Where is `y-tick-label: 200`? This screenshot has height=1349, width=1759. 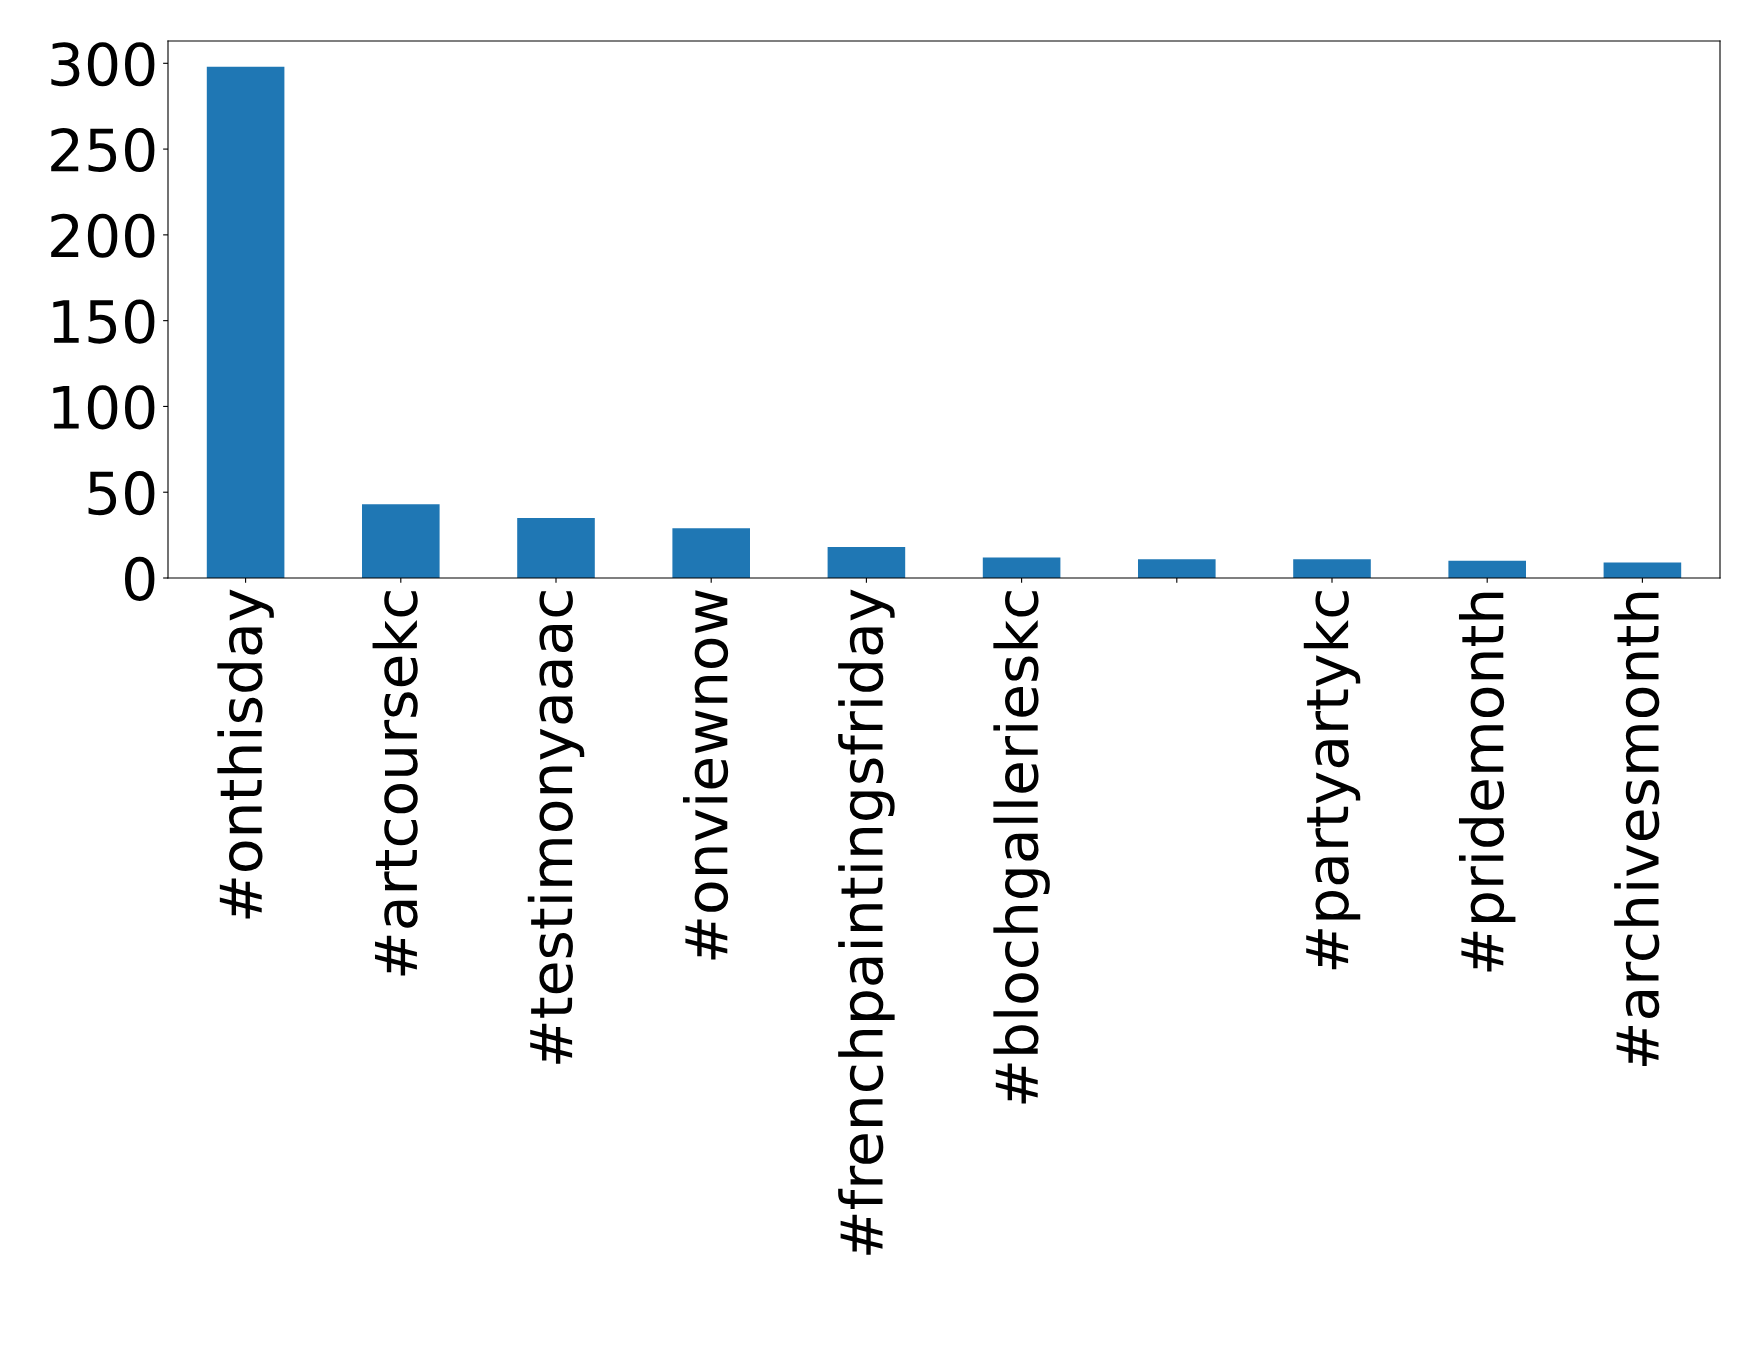 y-tick-label: 200 is located at coordinates (103, 235).